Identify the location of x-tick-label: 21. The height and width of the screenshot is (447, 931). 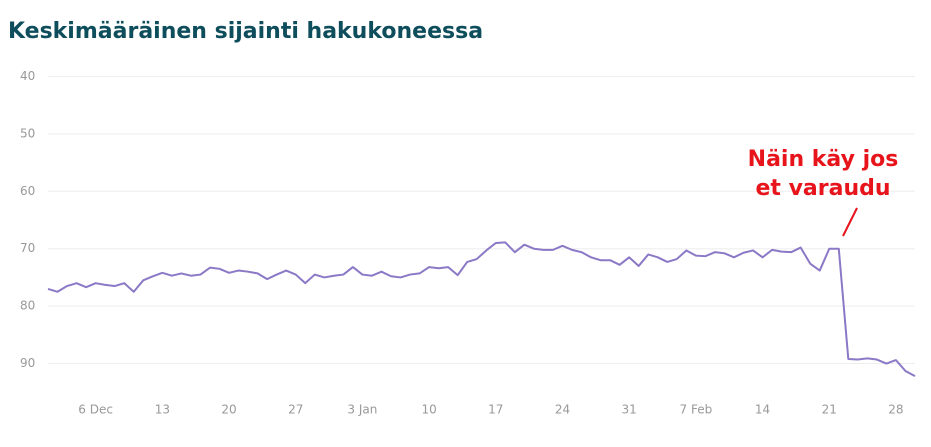
(829, 410).